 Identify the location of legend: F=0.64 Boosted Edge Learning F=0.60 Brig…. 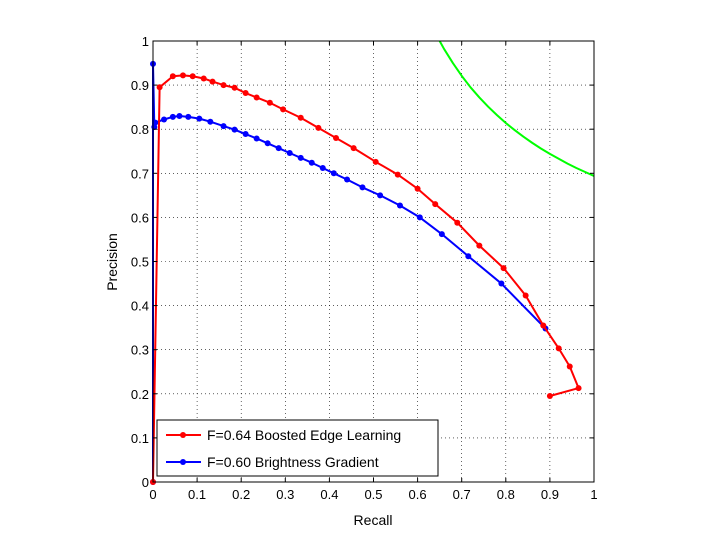
(297, 448).